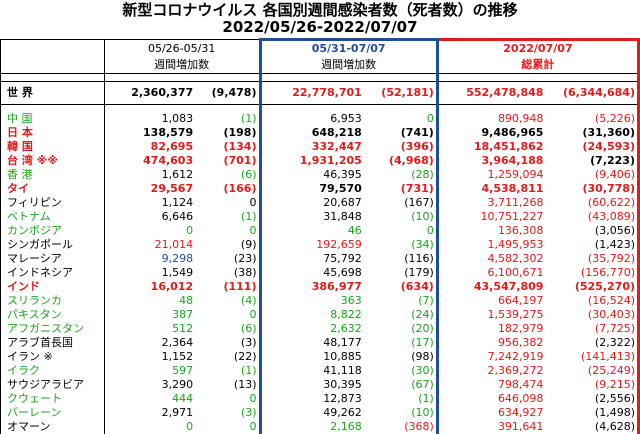 This screenshot has width=640, height=434. I want to click on total-deaths: (35,792), so click(592, 259).